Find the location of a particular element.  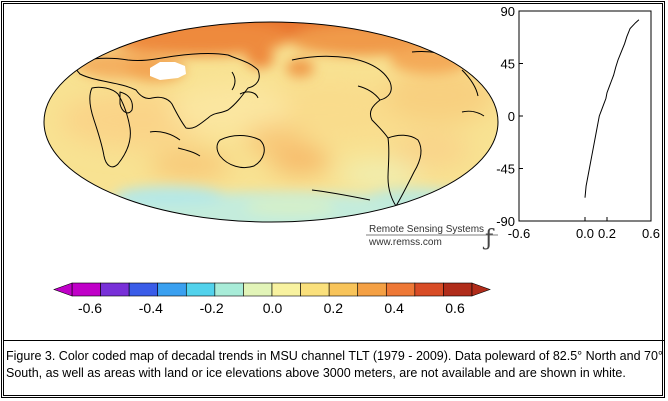

y-tick-label: 0 is located at coordinates (511, 116).